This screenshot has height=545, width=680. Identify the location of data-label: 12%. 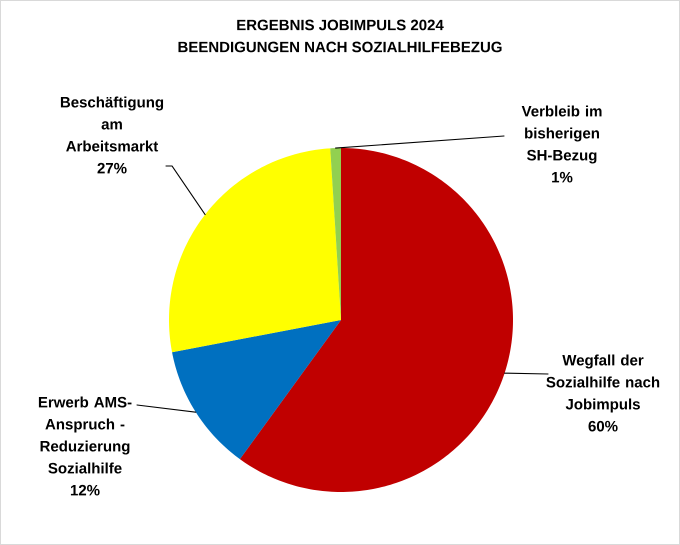
(85, 490).